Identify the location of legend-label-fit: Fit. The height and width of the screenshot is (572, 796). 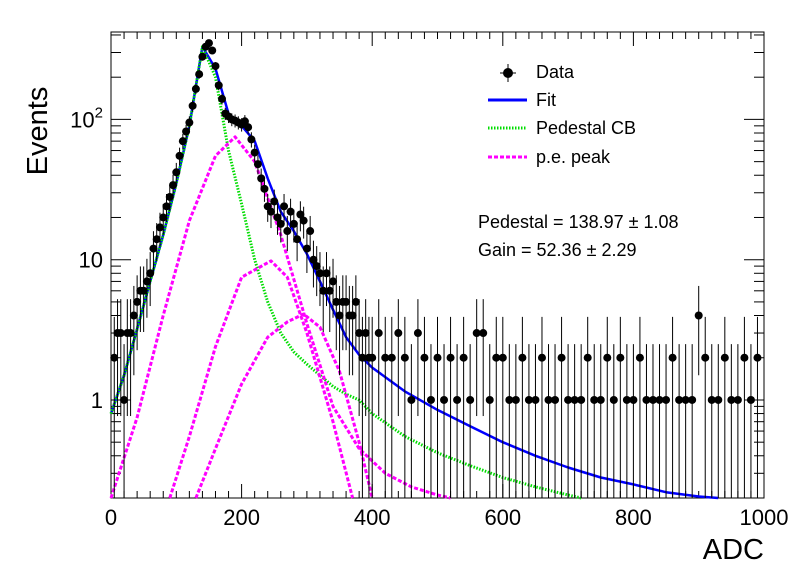
(546, 100).